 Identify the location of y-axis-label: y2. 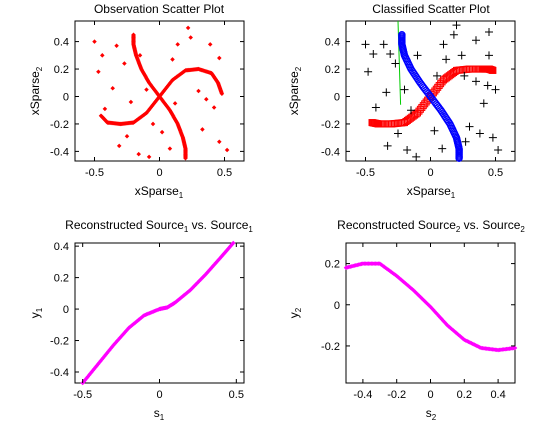
(295, 312).